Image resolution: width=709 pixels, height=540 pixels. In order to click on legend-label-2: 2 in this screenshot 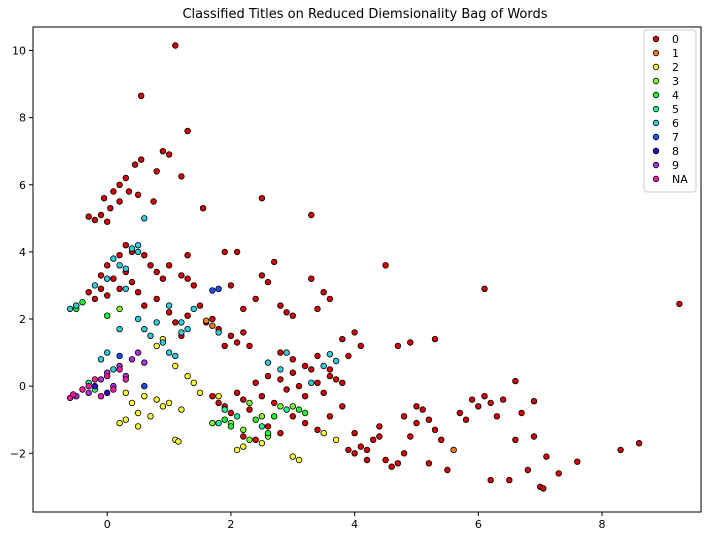, I will do `click(675, 67)`.